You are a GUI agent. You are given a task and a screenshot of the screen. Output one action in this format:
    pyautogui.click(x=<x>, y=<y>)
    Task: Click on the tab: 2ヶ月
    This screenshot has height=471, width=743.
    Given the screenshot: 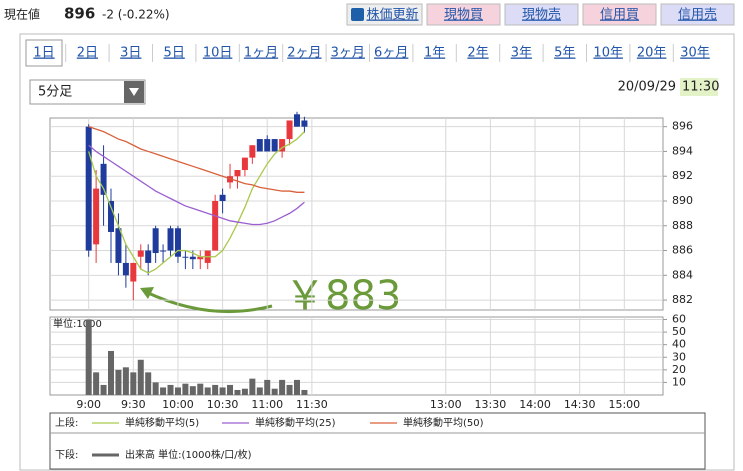 What is the action you would take?
    pyautogui.click(x=304, y=53)
    